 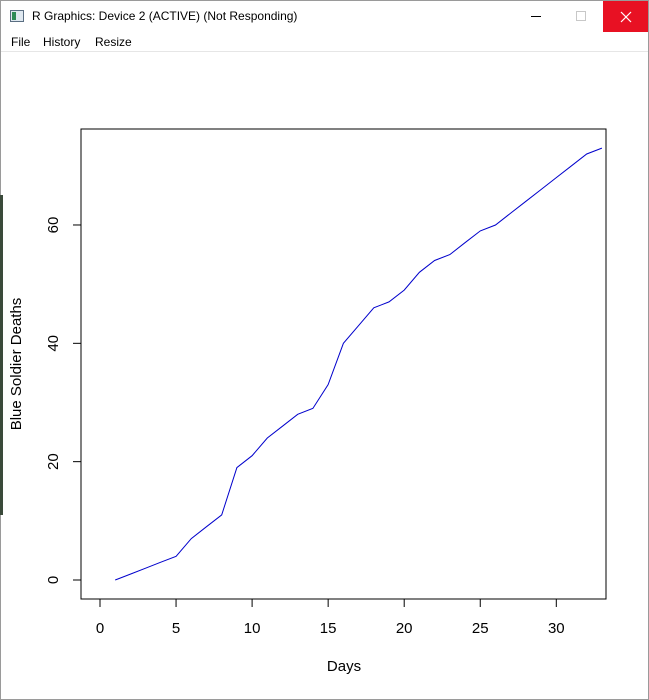 What do you see at coordinates (581, 16) in the screenshot?
I see `maximize-button` at bounding box center [581, 16].